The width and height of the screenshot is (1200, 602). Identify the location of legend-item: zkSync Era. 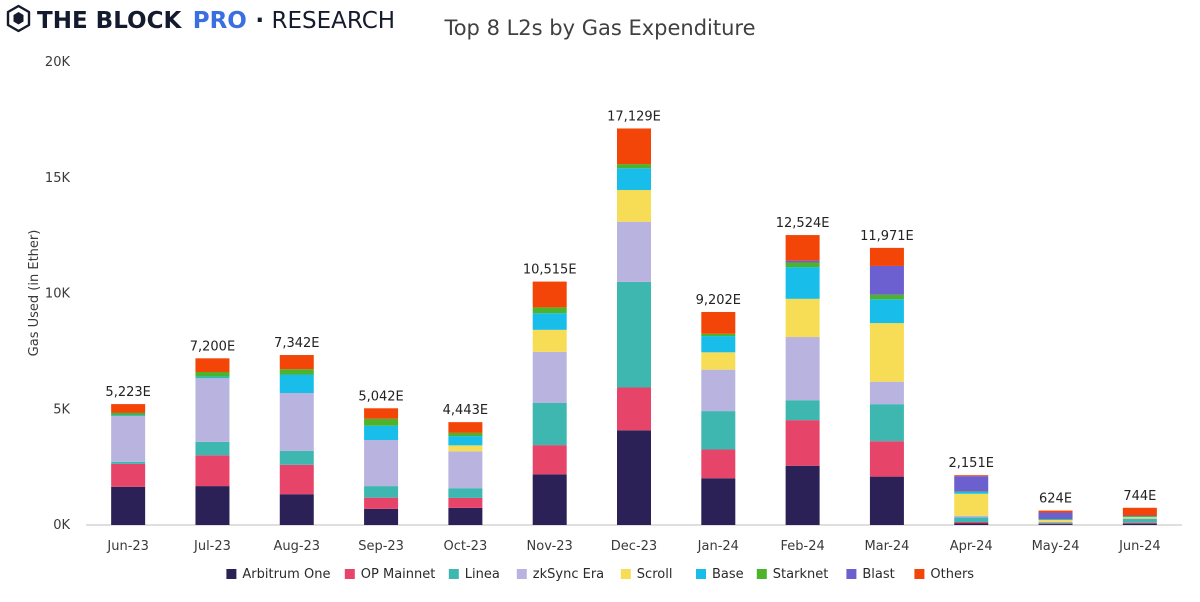
(560, 574).